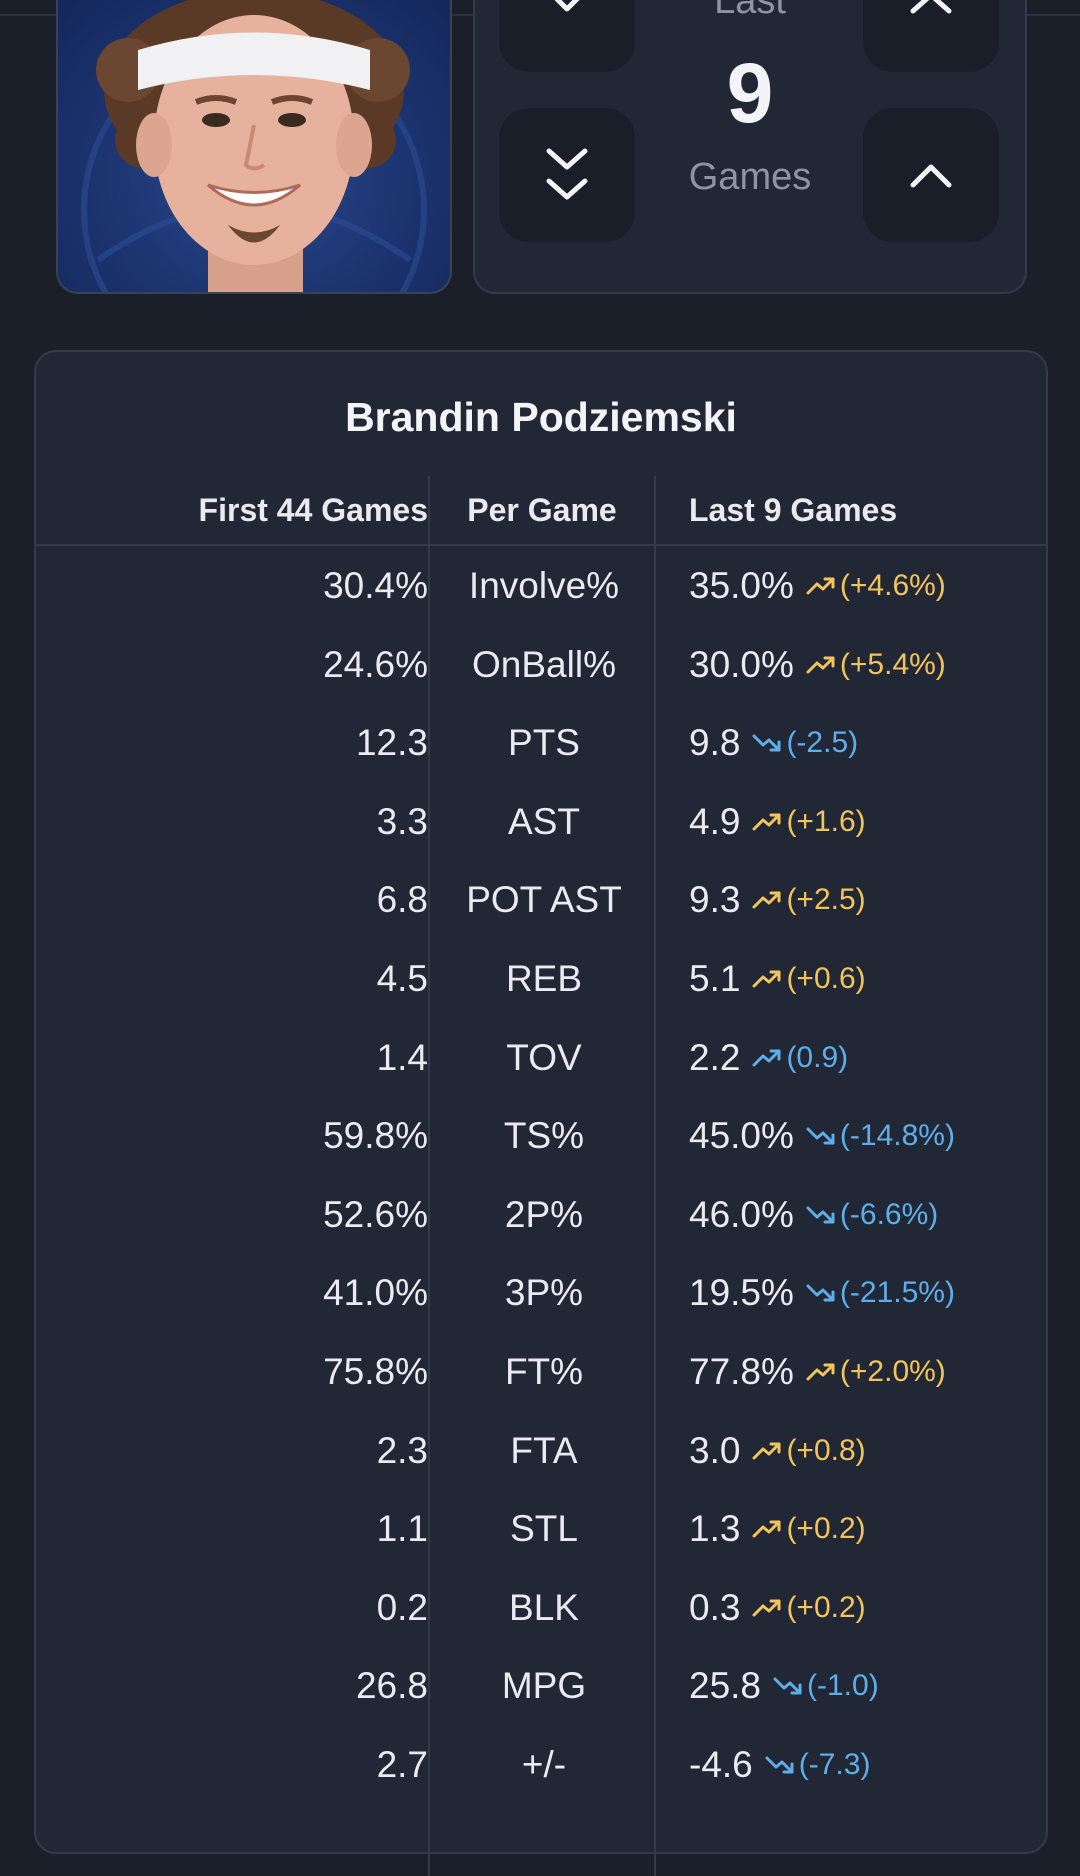 The image size is (1080, 1876). Describe the element at coordinates (805, 743) in the screenshot. I see `trend-delta: (-2.5)` at that location.